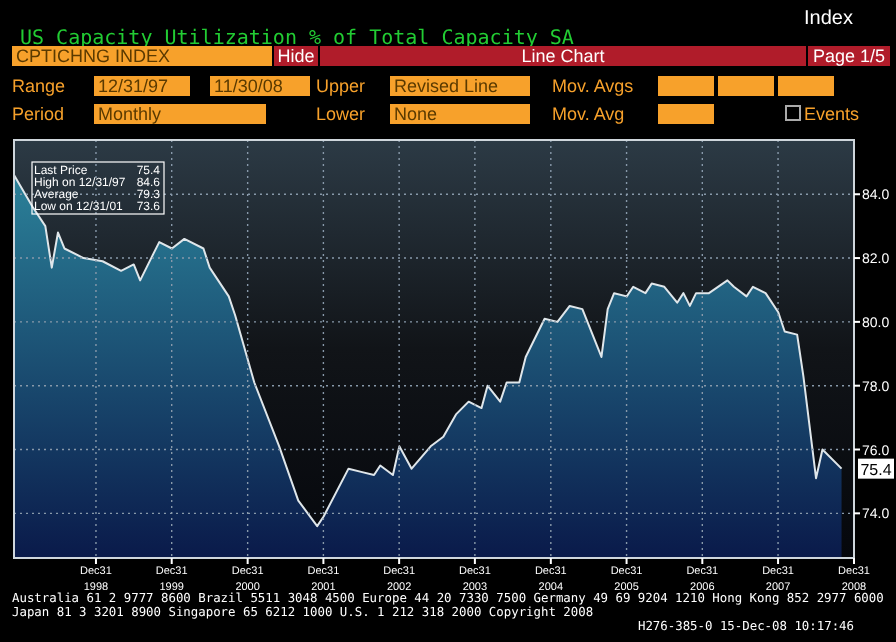 This screenshot has width=896, height=642. I want to click on text: Hide, so click(296, 56).